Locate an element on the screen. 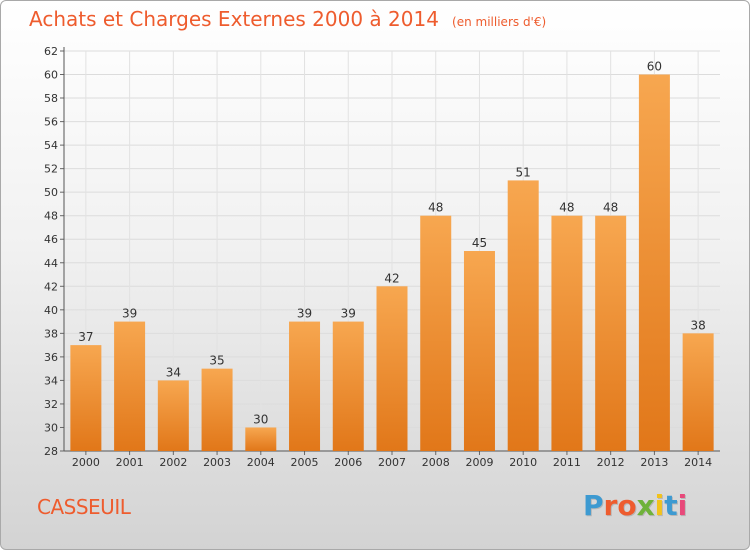 Image resolution: width=750 pixels, height=550 pixels. y-tick-label: 60 is located at coordinates (51, 75).